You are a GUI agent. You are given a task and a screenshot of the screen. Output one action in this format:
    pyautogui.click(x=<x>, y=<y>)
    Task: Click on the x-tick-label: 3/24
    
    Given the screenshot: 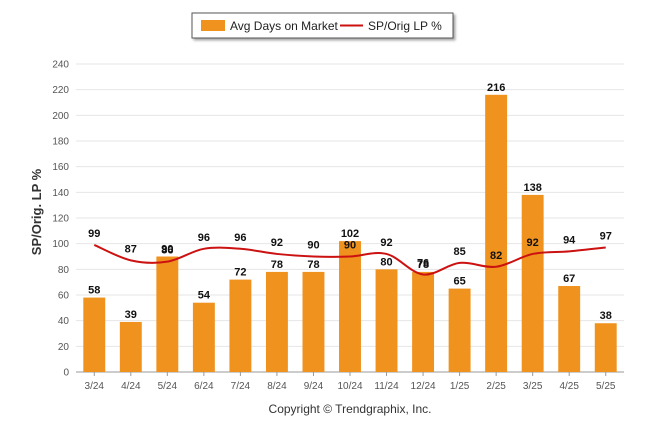 What is the action you would take?
    pyautogui.click(x=95, y=386)
    